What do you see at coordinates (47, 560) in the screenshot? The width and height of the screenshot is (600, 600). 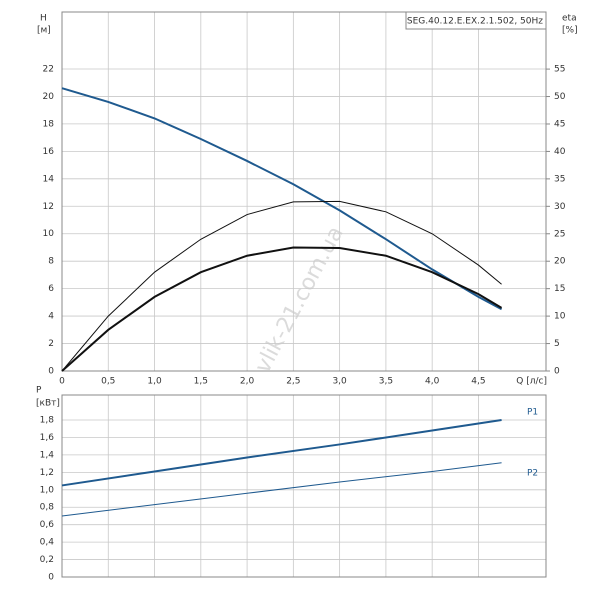 I see `y-tick-label: 0,2` at bounding box center [47, 560].